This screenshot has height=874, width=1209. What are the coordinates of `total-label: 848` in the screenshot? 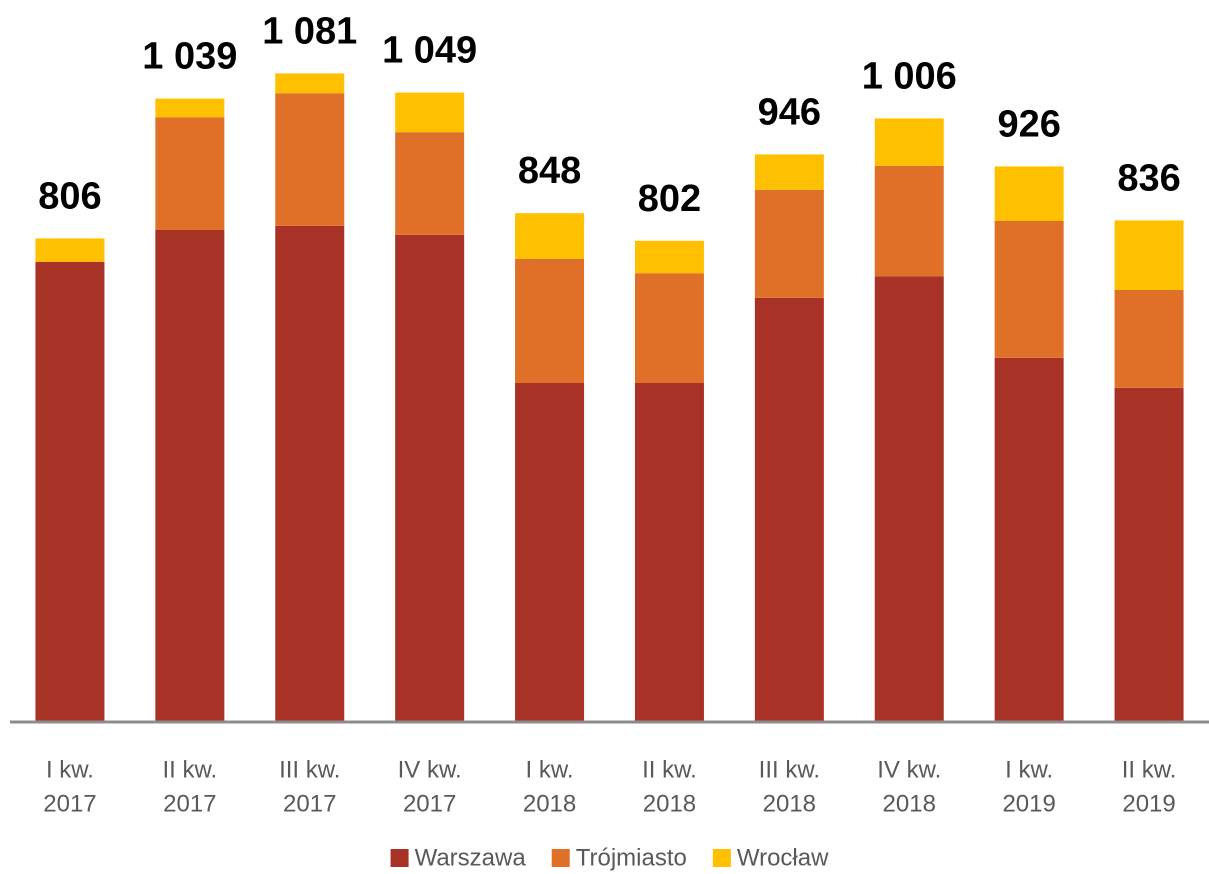 It's located at (549, 171).